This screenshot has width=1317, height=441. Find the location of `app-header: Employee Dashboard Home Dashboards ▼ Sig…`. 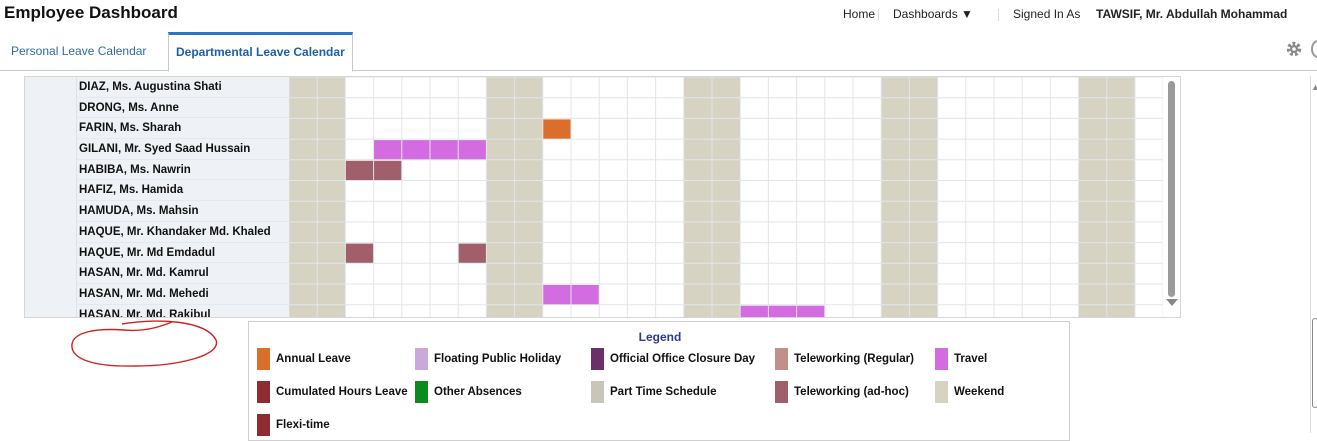

app-header: Employee Dashboard Home Dashboards ▼ Sig… is located at coordinates (658, 15).